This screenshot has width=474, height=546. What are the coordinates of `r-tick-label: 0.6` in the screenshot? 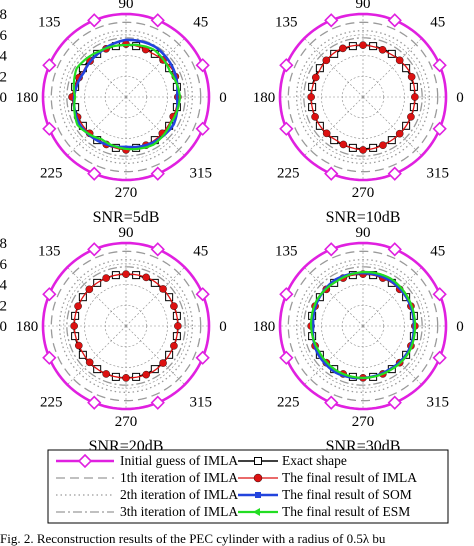 It's located at (4, 36).